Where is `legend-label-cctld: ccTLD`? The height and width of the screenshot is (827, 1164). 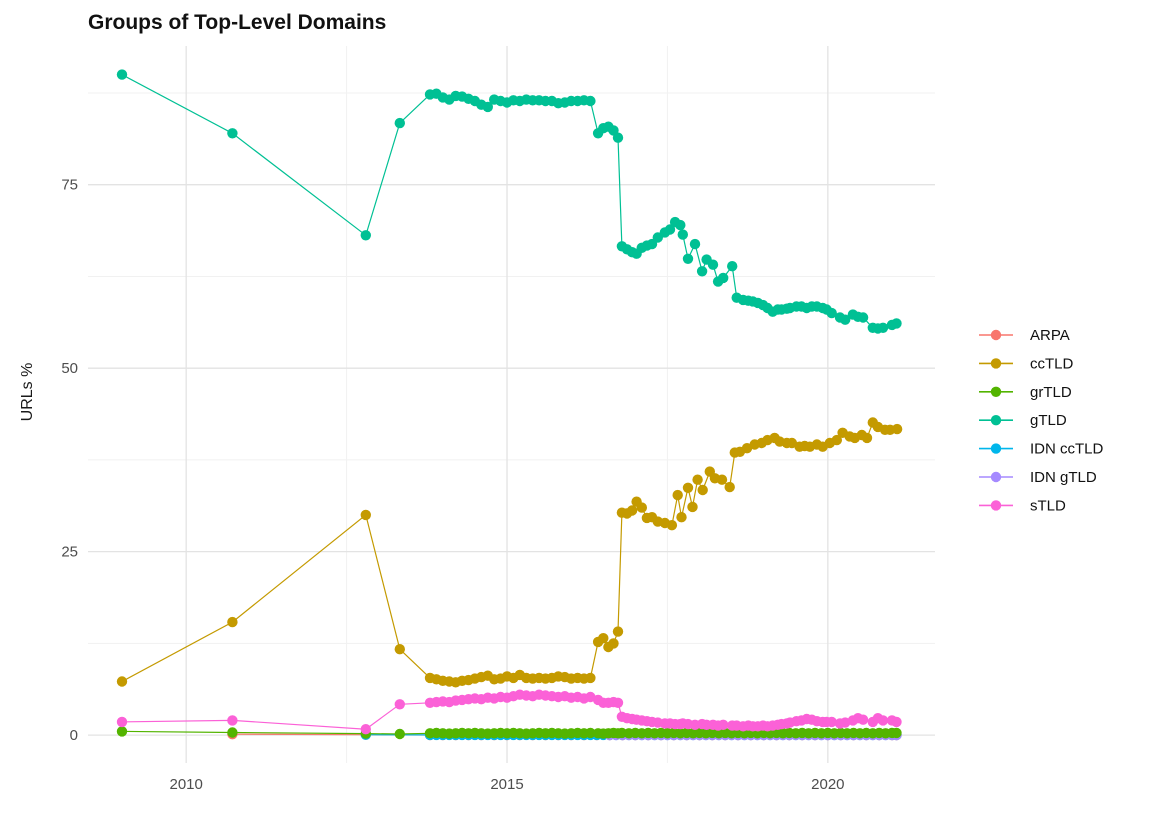 legend-label-cctld: ccTLD is located at coordinates (1052, 363).